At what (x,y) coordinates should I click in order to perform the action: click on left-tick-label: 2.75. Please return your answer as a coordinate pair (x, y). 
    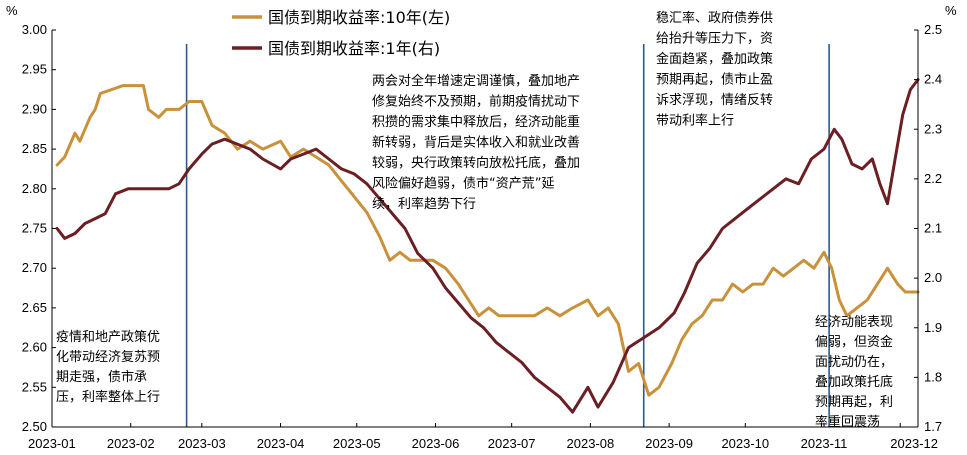
    Looking at the image, I should click on (34, 228).